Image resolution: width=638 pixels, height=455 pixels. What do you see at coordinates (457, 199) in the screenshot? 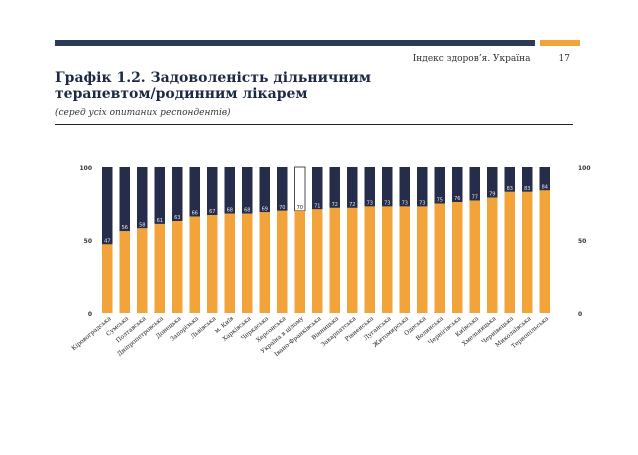
I see `bar-value-label: 76` at bounding box center [457, 199].